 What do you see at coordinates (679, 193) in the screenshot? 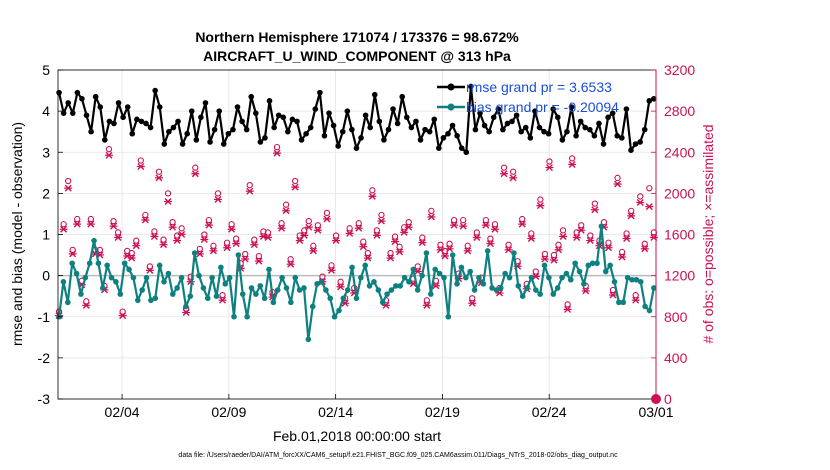
I see `right-tick-label: 2000` at bounding box center [679, 193].